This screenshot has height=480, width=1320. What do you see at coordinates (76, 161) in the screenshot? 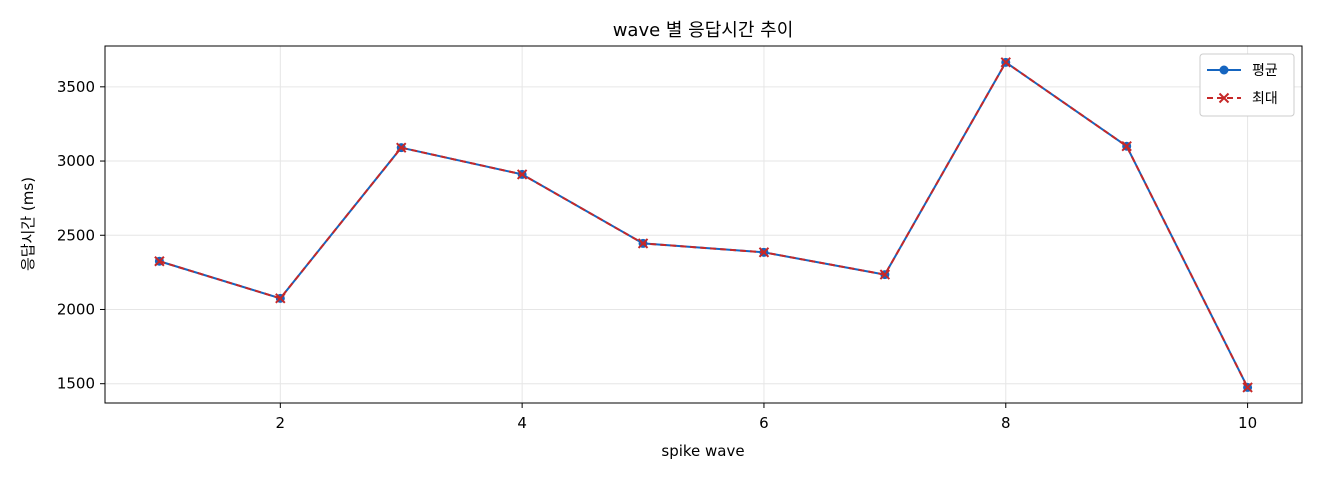
I see `y-tick-label: 3000` at bounding box center [76, 161].